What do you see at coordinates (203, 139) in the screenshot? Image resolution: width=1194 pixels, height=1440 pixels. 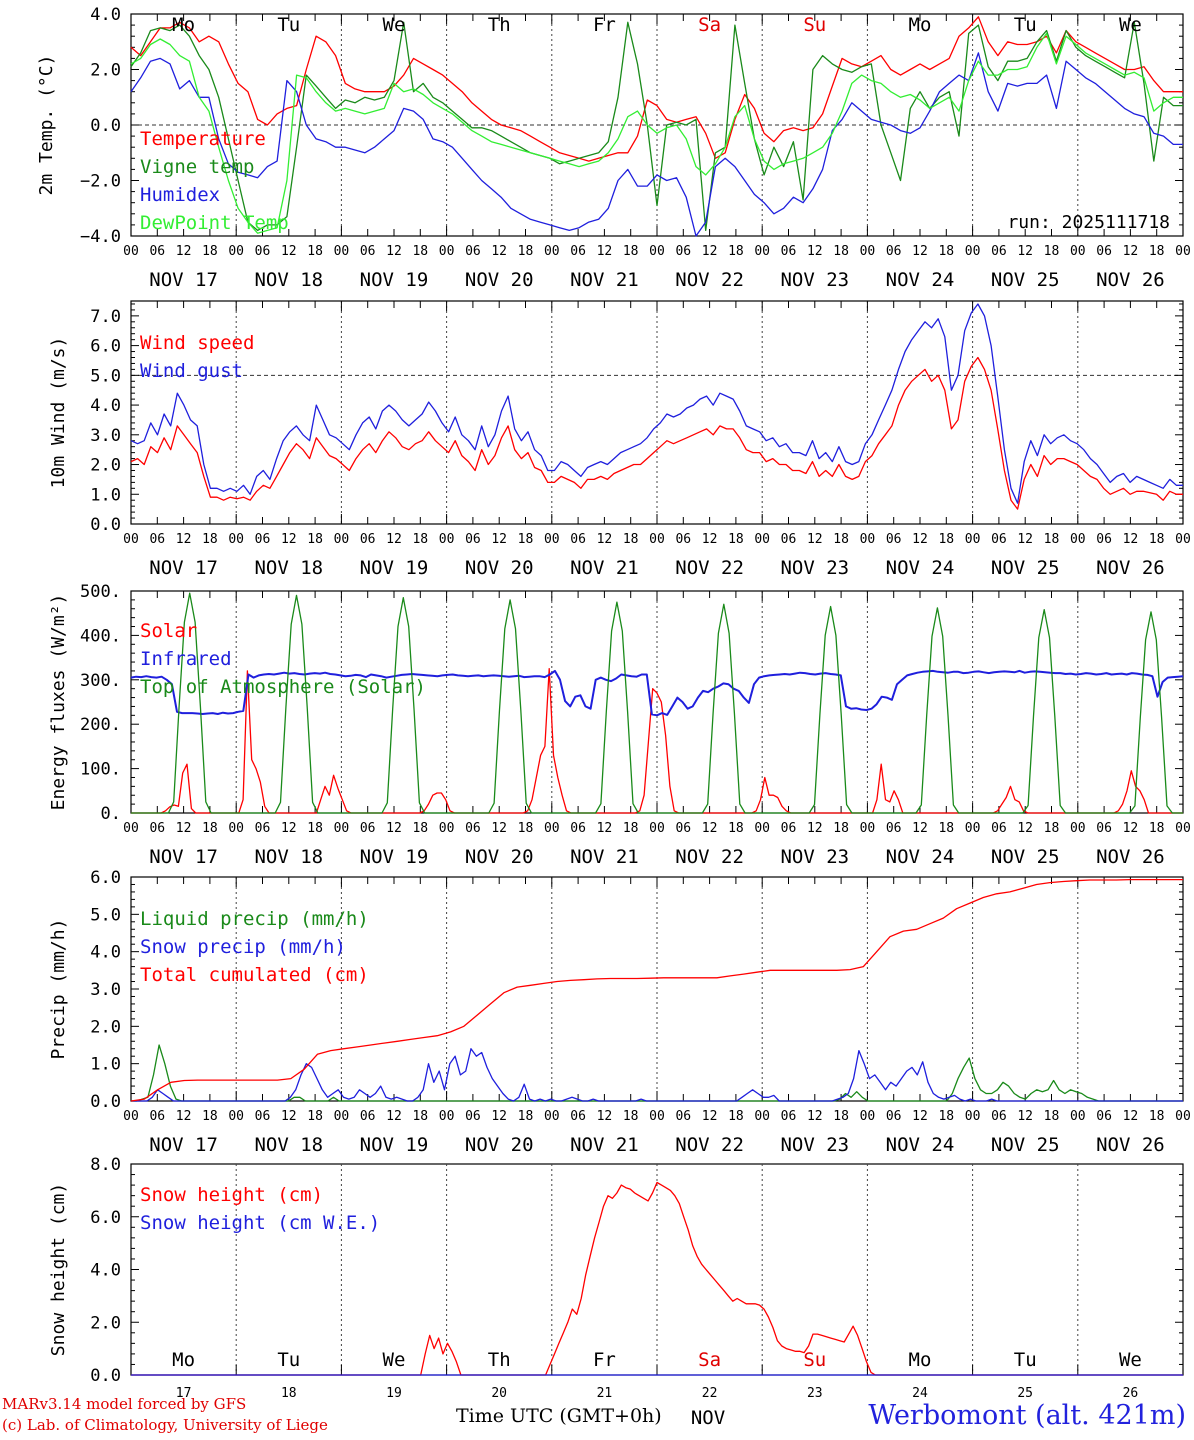 I see `legend-temperature: Temperature` at bounding box center [203, 139].